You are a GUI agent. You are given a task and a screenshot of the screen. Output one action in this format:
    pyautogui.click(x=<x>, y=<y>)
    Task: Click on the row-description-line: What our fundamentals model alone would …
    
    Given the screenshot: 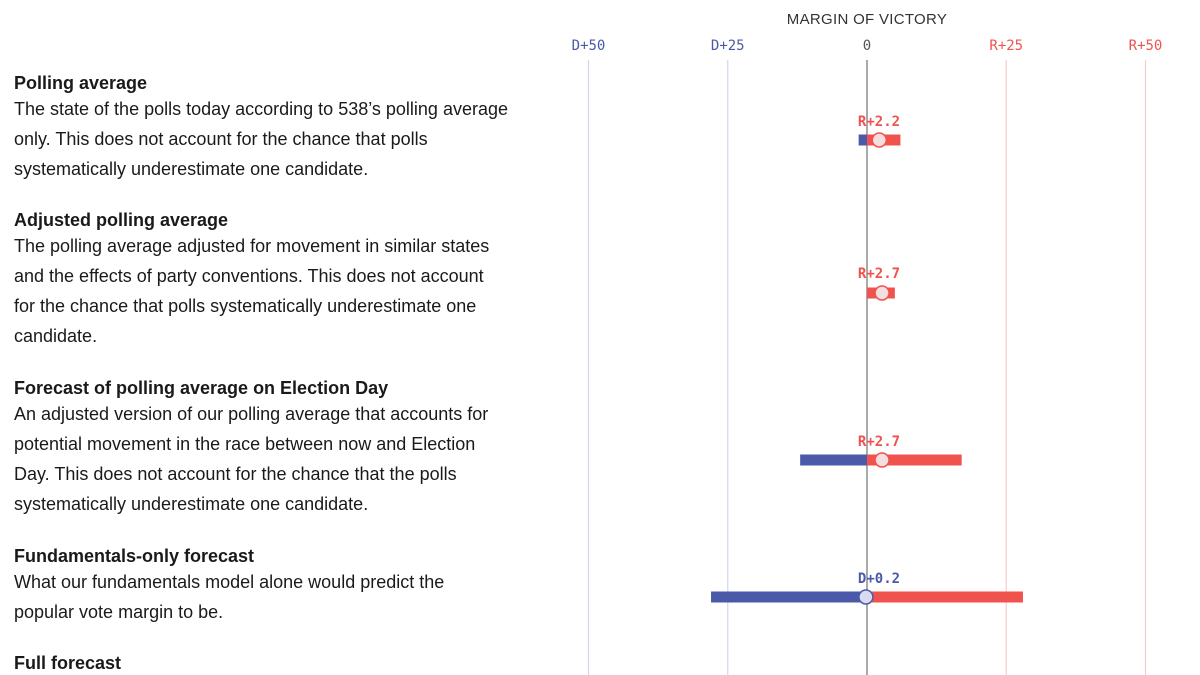 What is the action you would take?
    pyautogui.click(x=229, y=582)
    